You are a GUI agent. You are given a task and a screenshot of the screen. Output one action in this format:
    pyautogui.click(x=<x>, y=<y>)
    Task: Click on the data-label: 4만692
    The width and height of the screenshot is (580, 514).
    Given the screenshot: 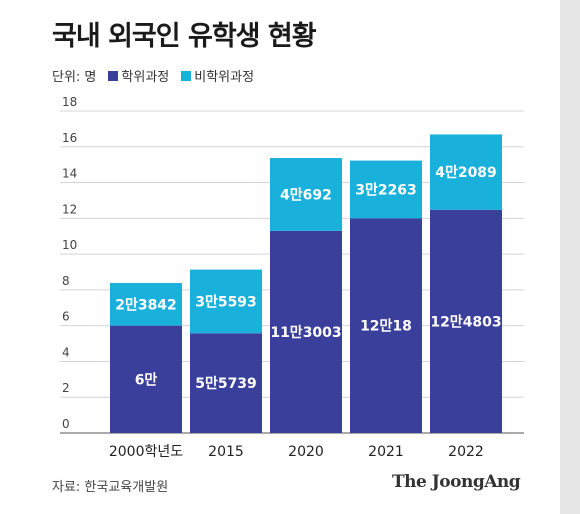 What is the action you would take?
    pyautogui.click(x=306, y=195)
    